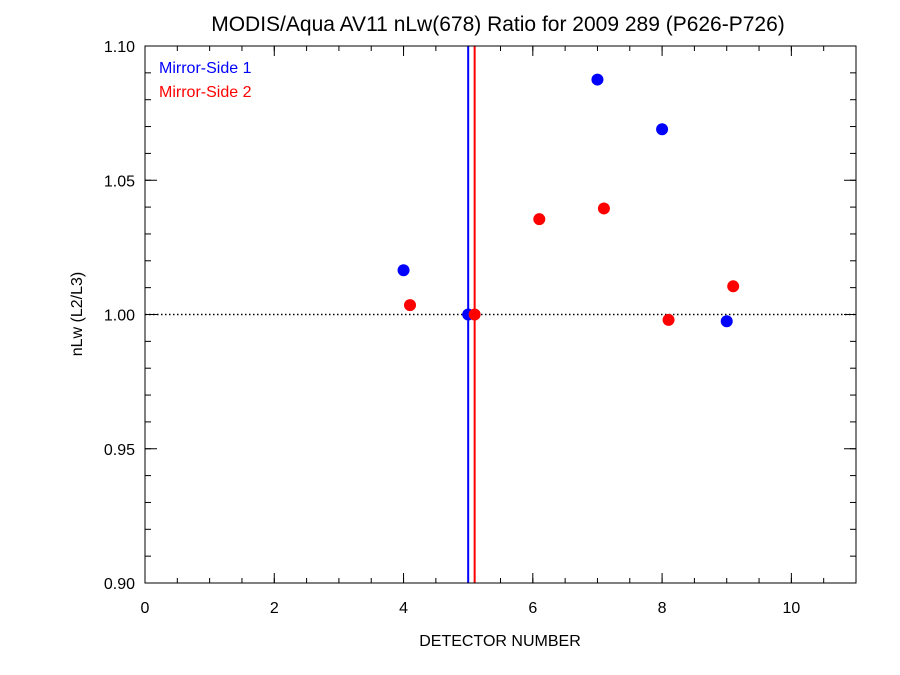  What do you see at coordinates (119, 450) in the screenshot?
I see `y-tick-label: 0.95` at bounding box center [119, 450].